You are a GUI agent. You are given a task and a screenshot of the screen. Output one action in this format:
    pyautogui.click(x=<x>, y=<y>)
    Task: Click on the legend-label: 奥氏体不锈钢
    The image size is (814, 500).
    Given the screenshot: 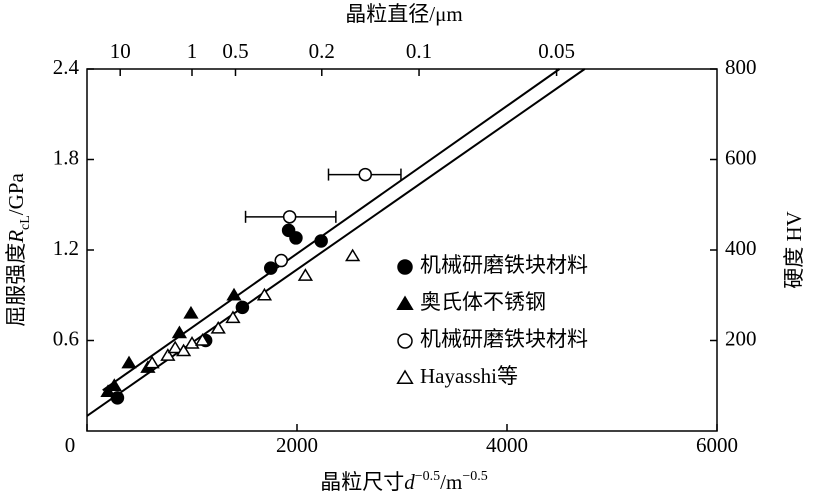 What is the action you would take?
    pyautogui.click(x=483, y=302)
    